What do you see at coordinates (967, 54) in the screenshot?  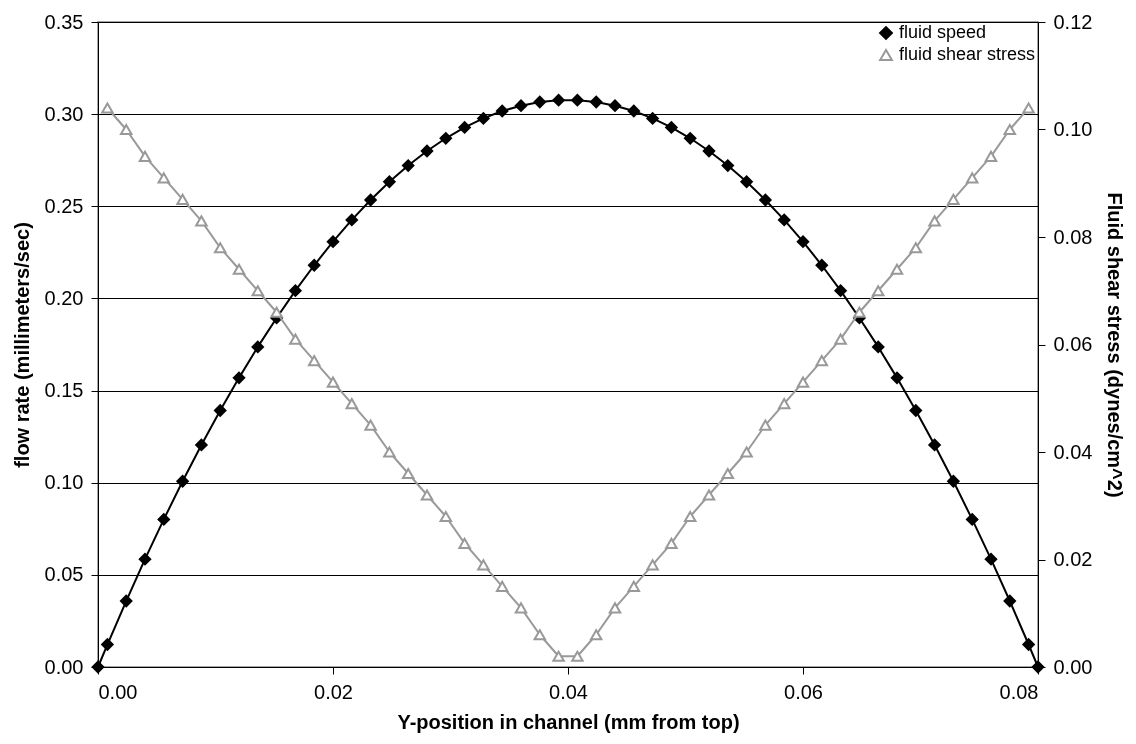 I see `legend-label: fluid shear stress` at bounding box center [967, 54].